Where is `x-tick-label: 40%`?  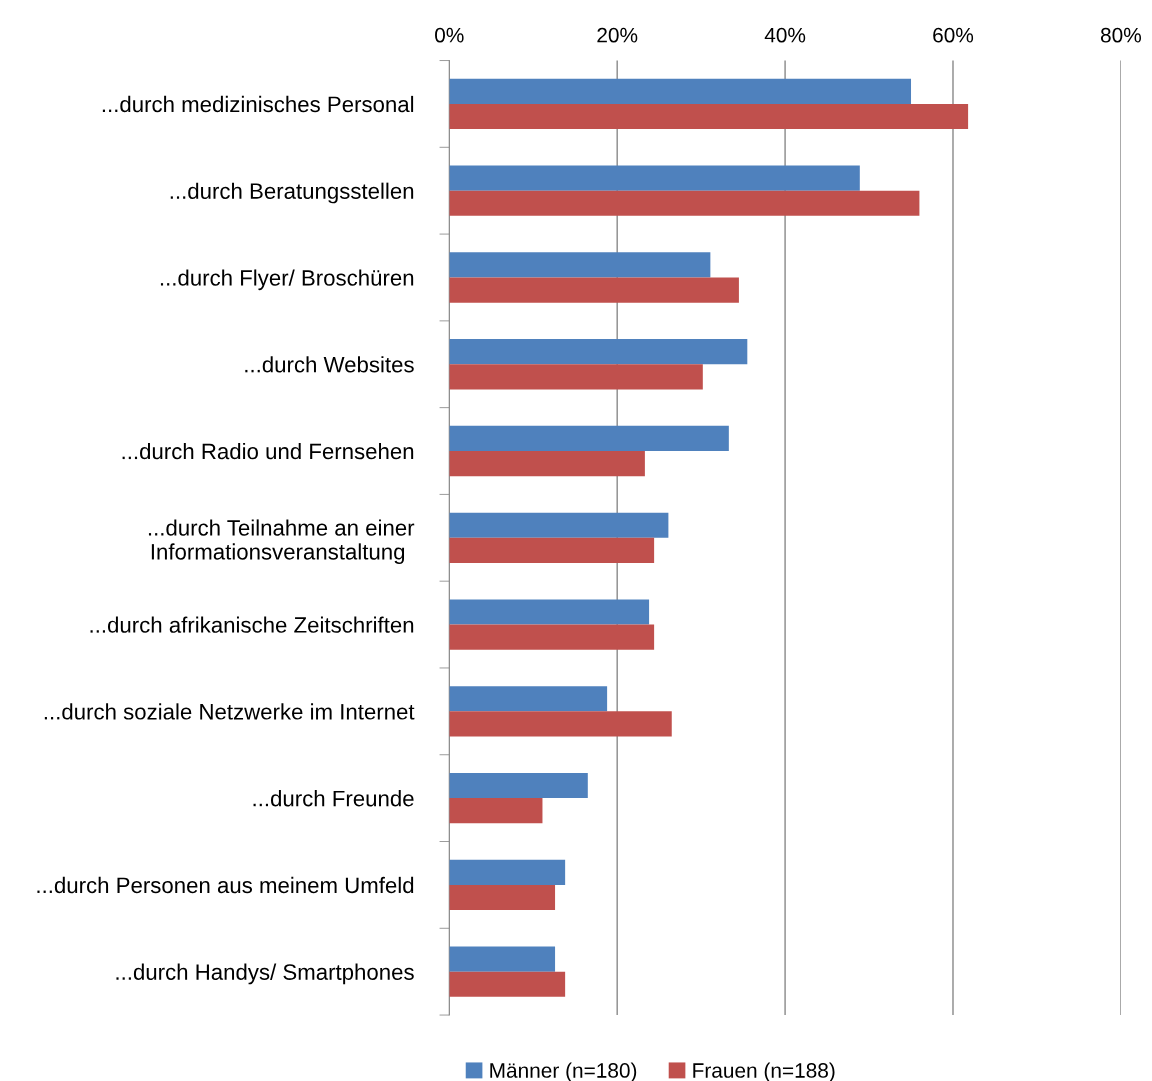
x-tick-label: 40% is located at coordinates (785, 35).